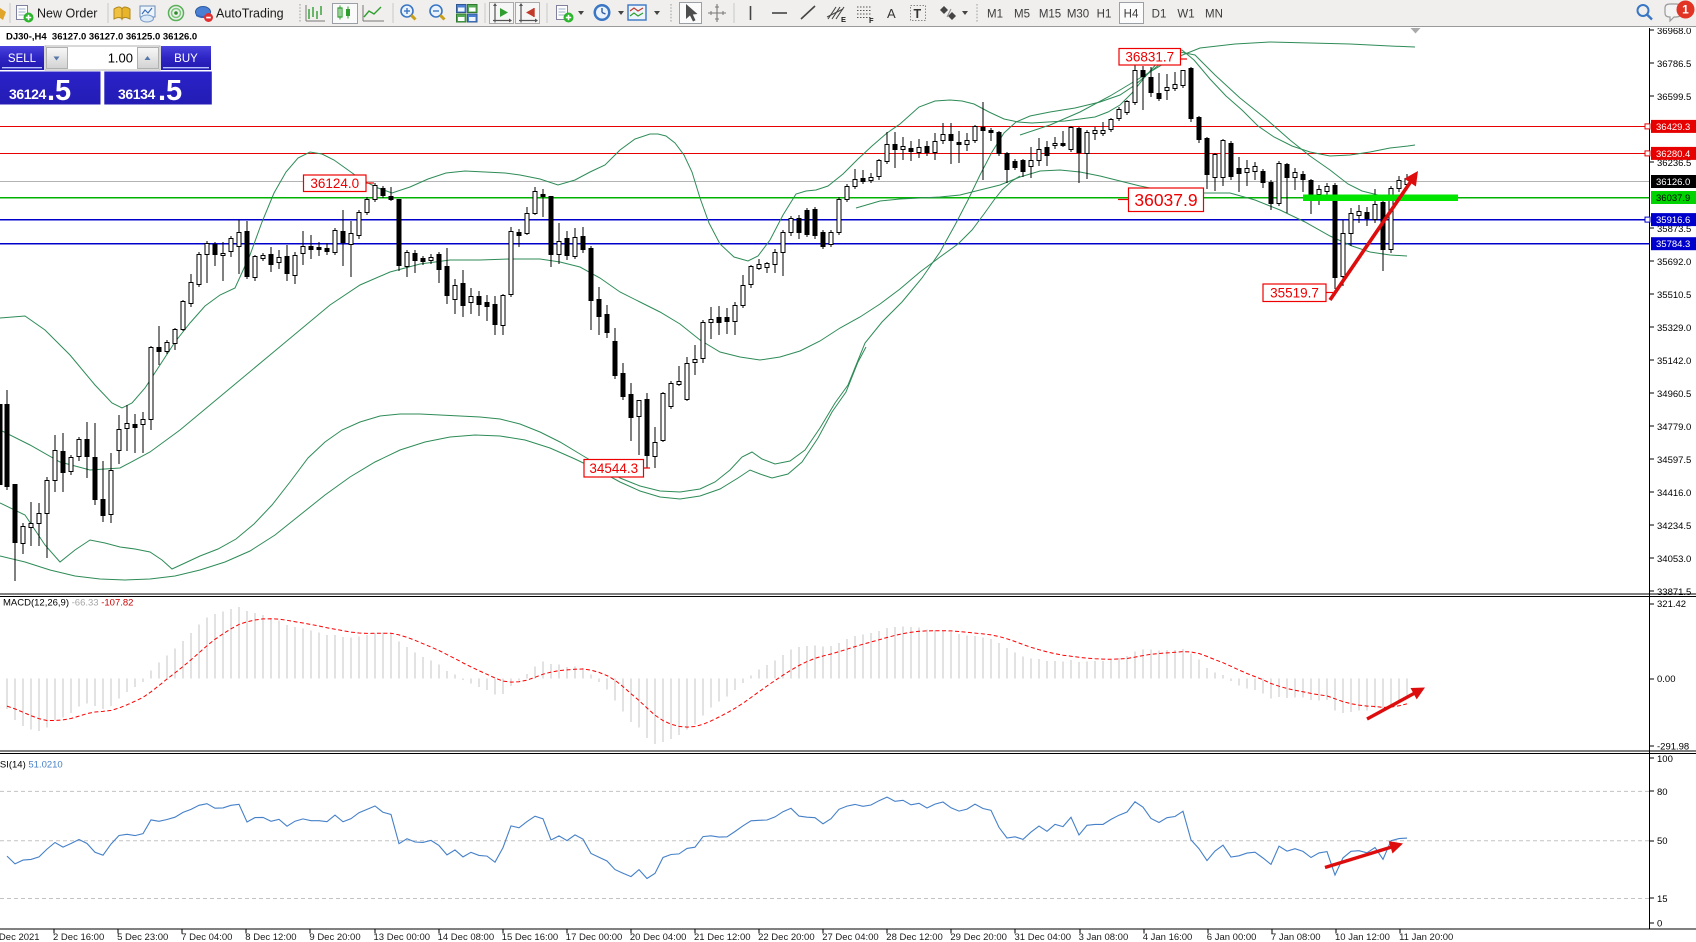 This screenshot has width=1696, height=942. Describe the element at coordinates (466, 937) in the screenshot. I see `svg-text: 14 Dec 08:00` at that location.